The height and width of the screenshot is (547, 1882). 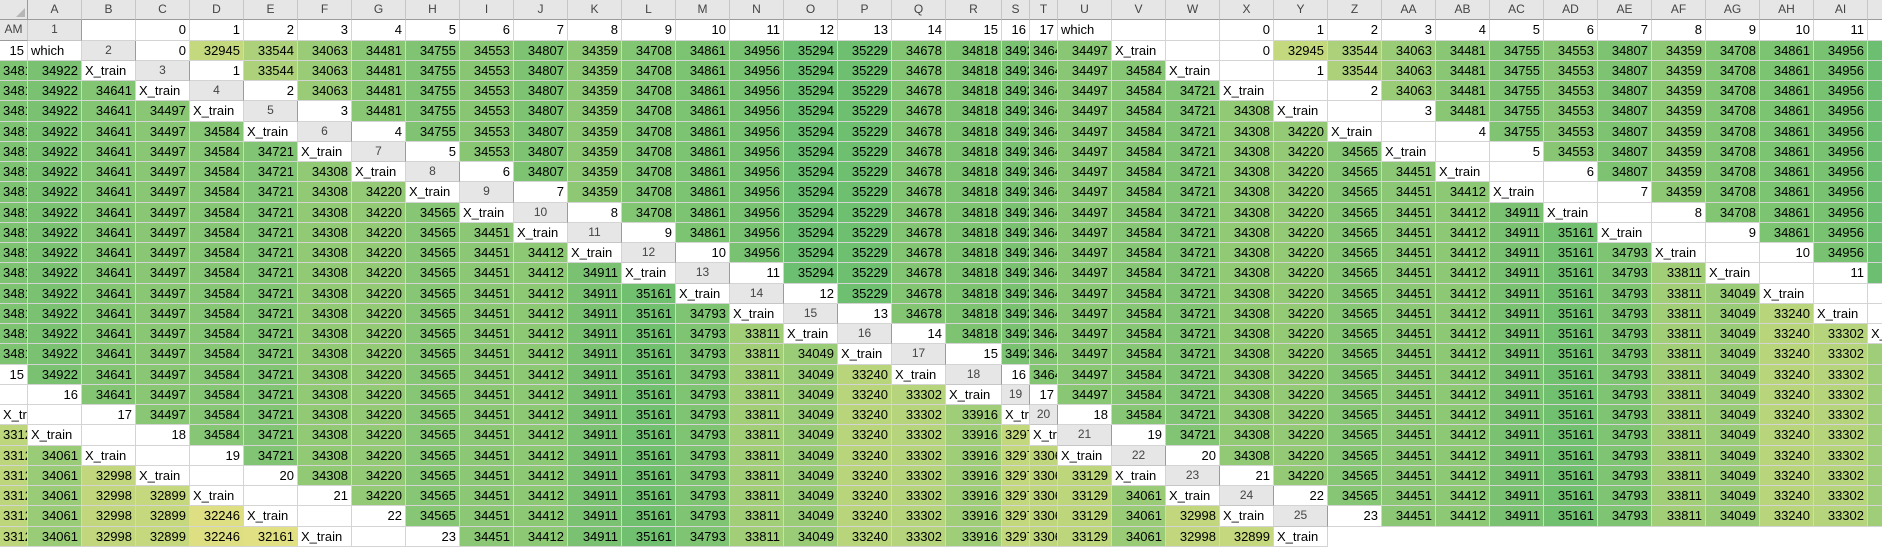 What do you see at coordinates (811, 354) in the screenshot?
I see `right-data-cell: 34049` at bounding box center [811, 354].